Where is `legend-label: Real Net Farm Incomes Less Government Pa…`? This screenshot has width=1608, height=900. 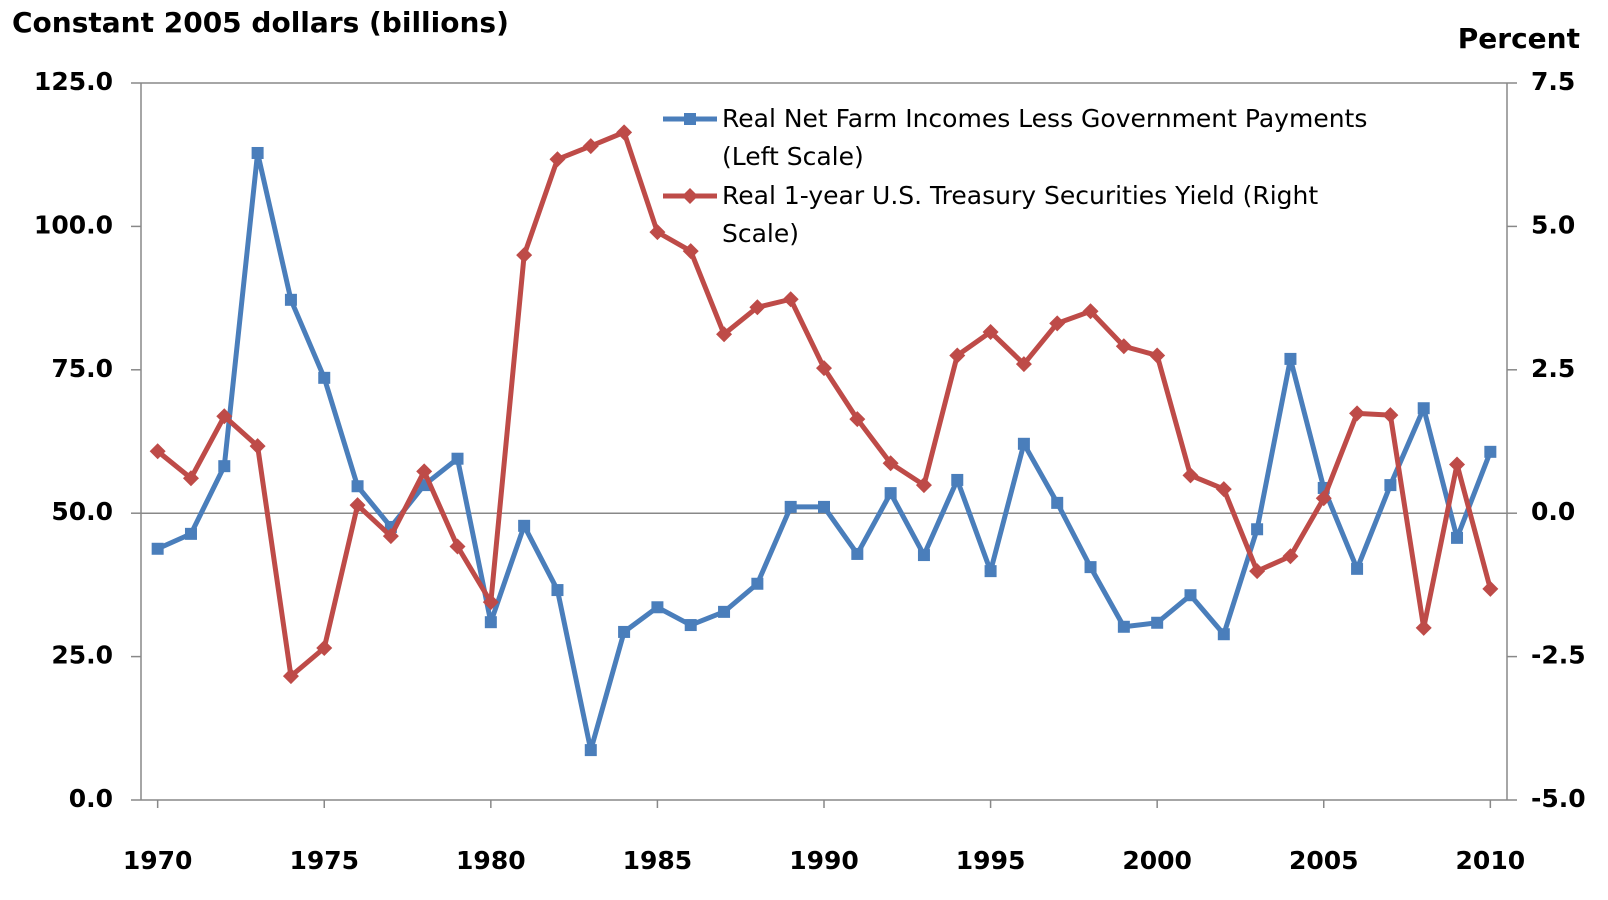 legend-label: Real Net Farm Incomes Less Government Pa… is located at coordinates (1045, 137).